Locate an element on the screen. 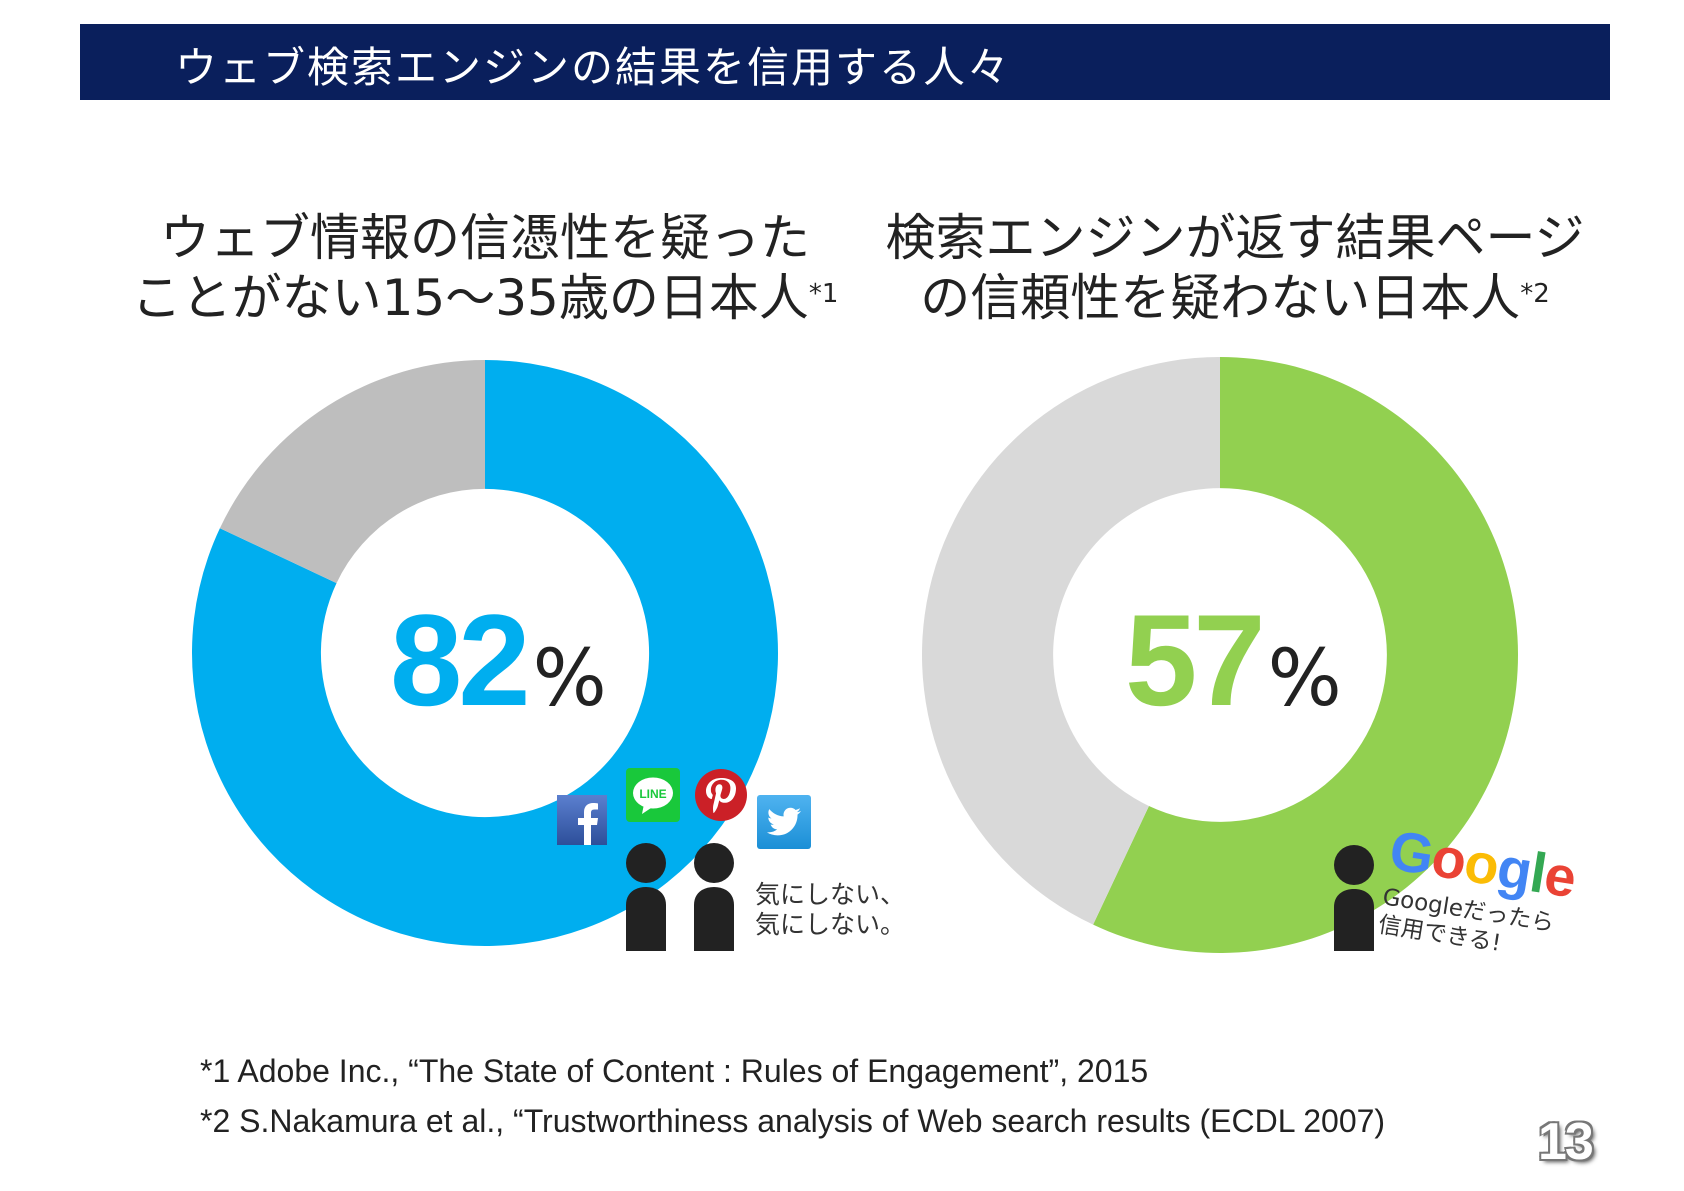 This screenshot has height=1191, width=1684. left-chart-title: ウェブ情報の信憑性を疑った ことがない15〜35歳の日本人*1 is located at coordinates (485, 268).